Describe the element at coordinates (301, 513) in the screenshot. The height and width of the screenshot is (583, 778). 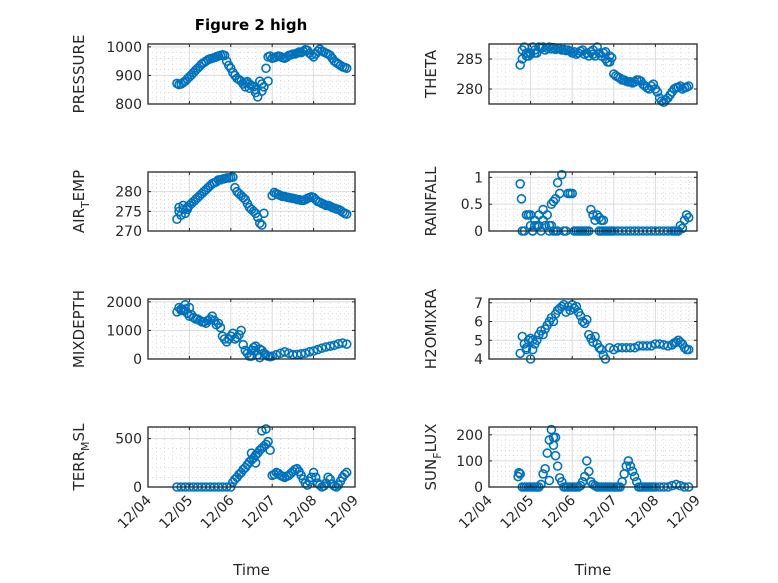
I see `x-tick-label: 12/08` at that location.